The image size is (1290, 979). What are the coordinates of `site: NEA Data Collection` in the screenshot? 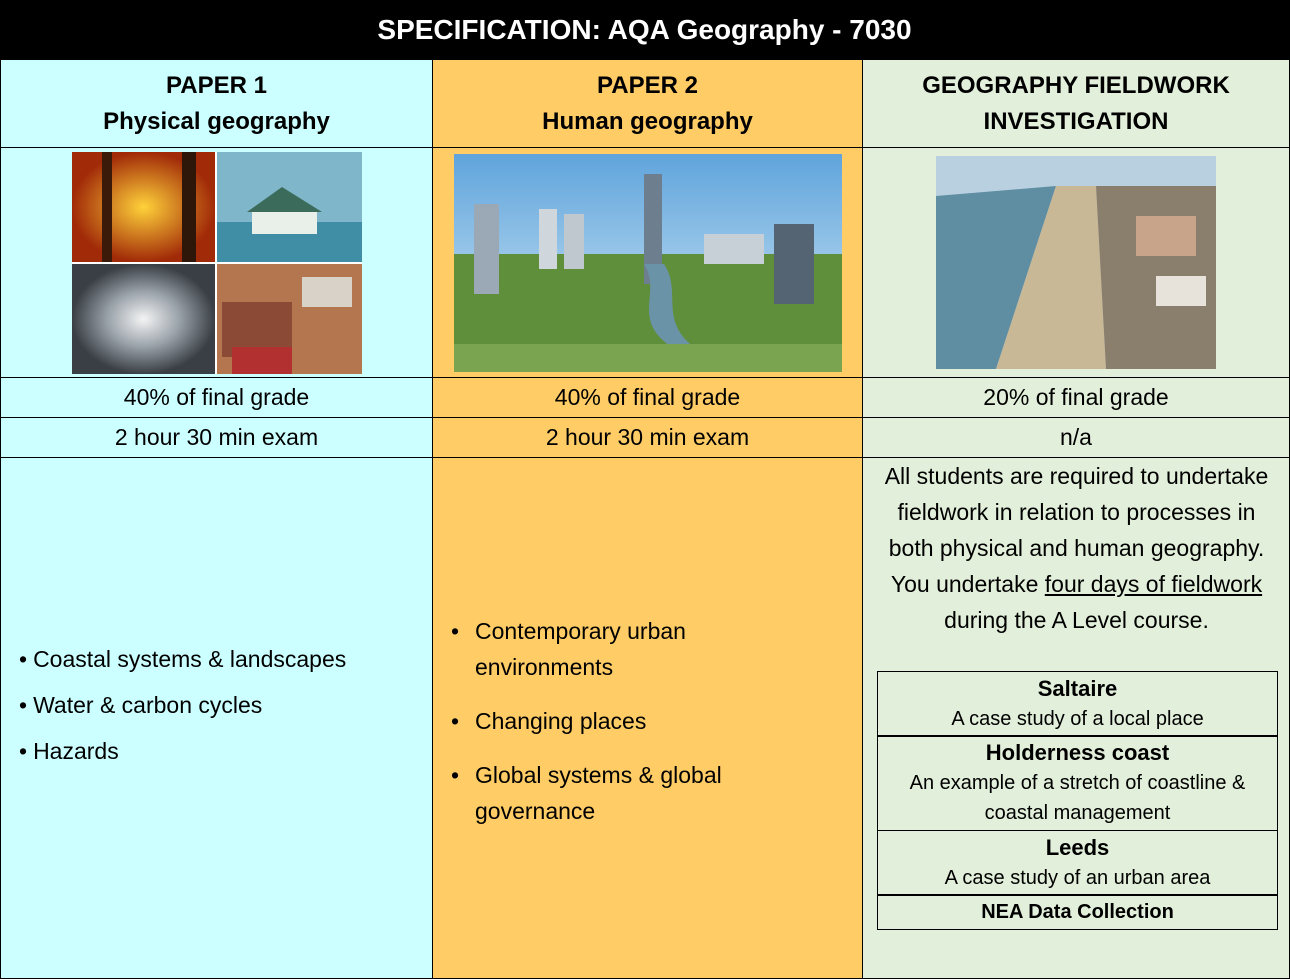 It's located at (1077, 912).